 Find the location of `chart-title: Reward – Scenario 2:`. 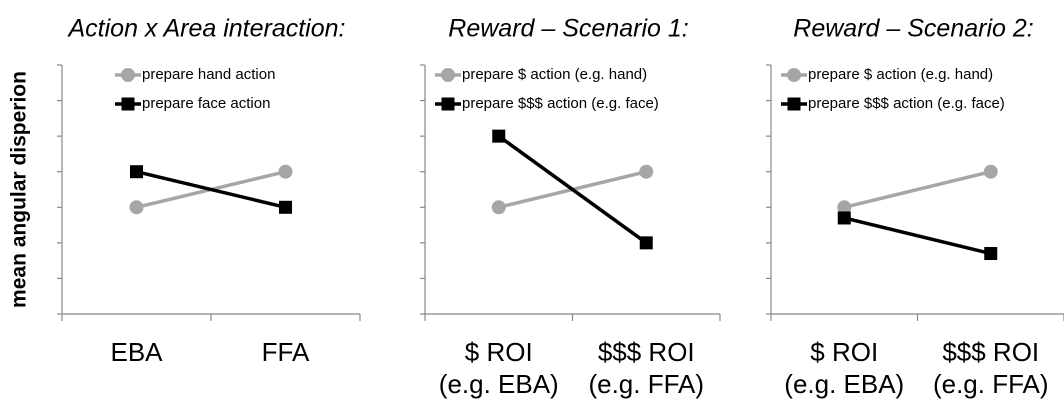

chart-title: Reward – Scenario 2: is located at coordinates (913, 29).